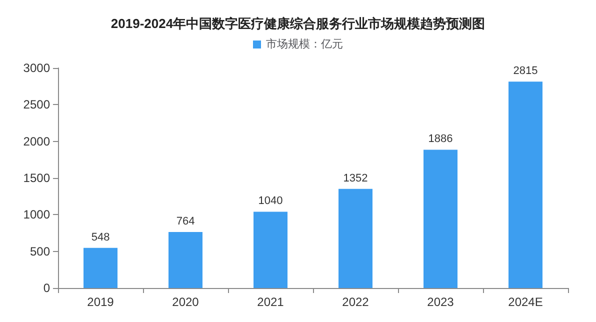 The image size is (596, 322). What do you see at coordinates (356, 302) in the screenshot?
I see `x-tick-label: 2022` at bounding box center [356, 302].